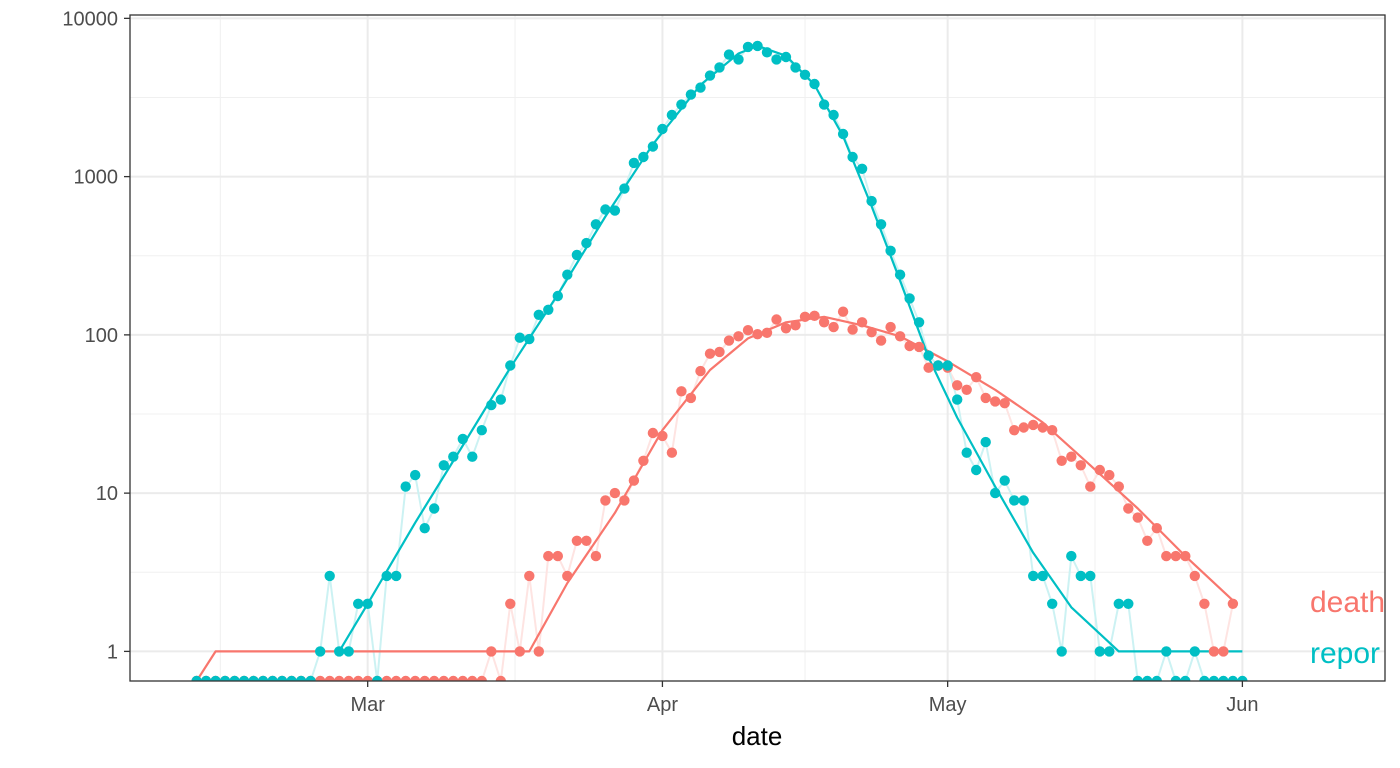  Describe the element at coordinates (101, 336) in the screenshot. I see `y-tick-label: 100` at that location.